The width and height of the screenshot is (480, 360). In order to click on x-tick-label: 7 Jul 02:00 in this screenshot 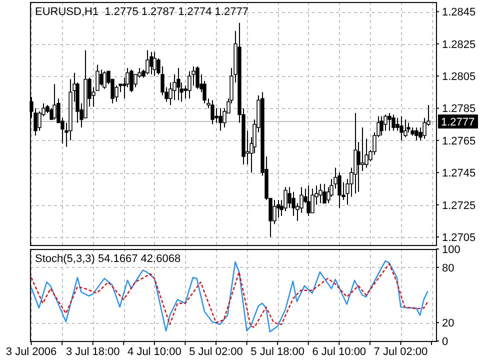, I will do `click(401, 352)`.